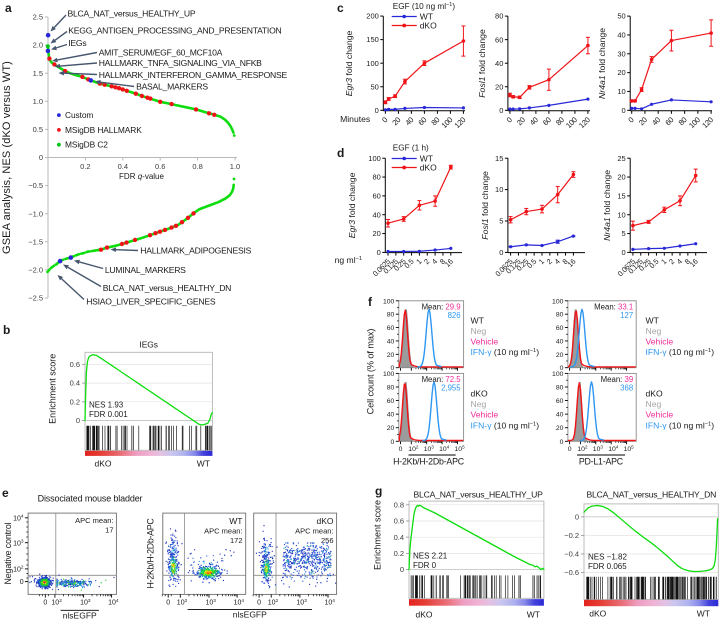 Image resolution: width=721 pixels, height=624 pixels. What do you see at coordinates (314, 531) in the screenshot?
I see `svg-text: APC mean:` at bounding box center [314, 531].